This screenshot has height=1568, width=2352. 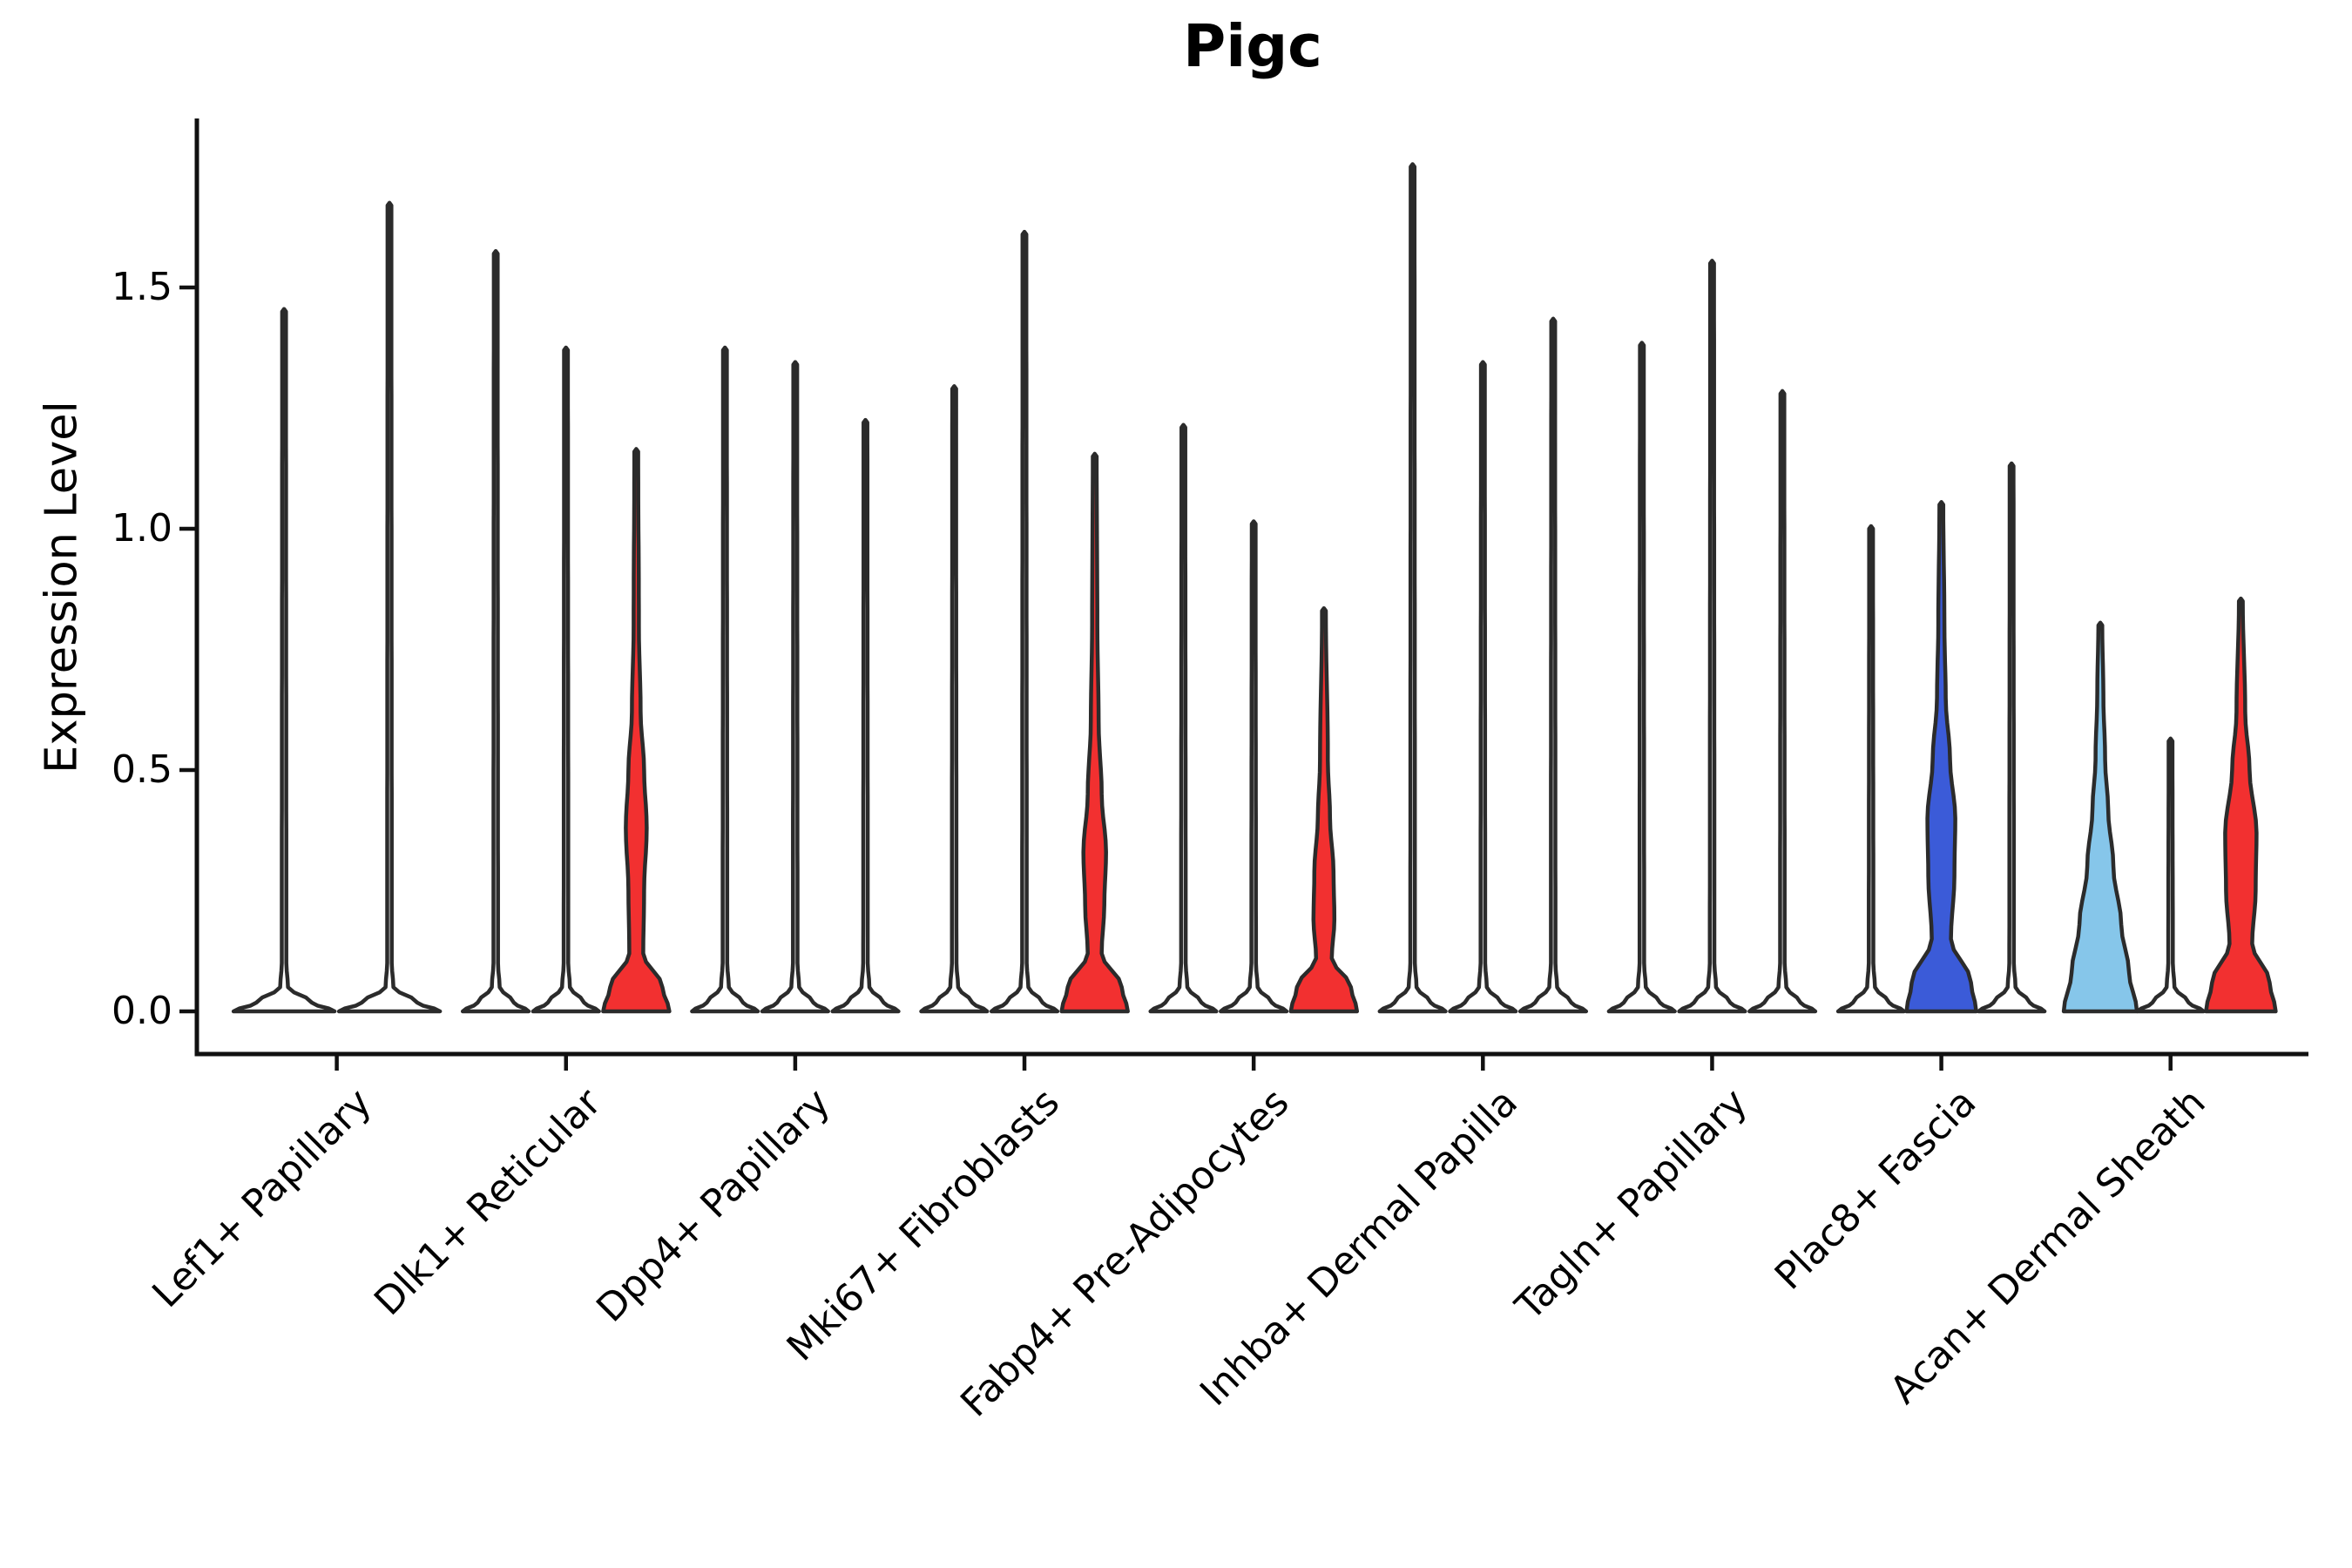 I want to click on y-tick-label: 0.0, so click(x=142, y=1011).